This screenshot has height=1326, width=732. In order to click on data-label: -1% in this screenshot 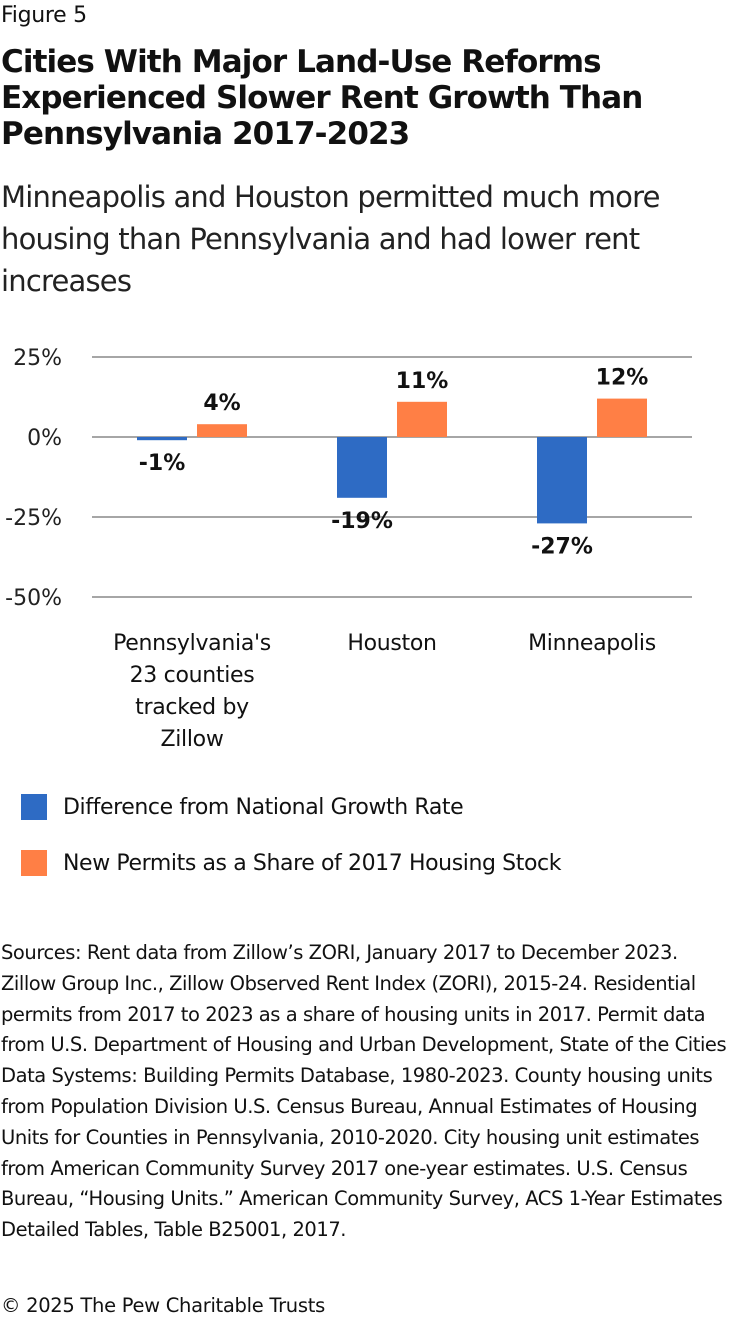, I will do `click(162, 463)`.